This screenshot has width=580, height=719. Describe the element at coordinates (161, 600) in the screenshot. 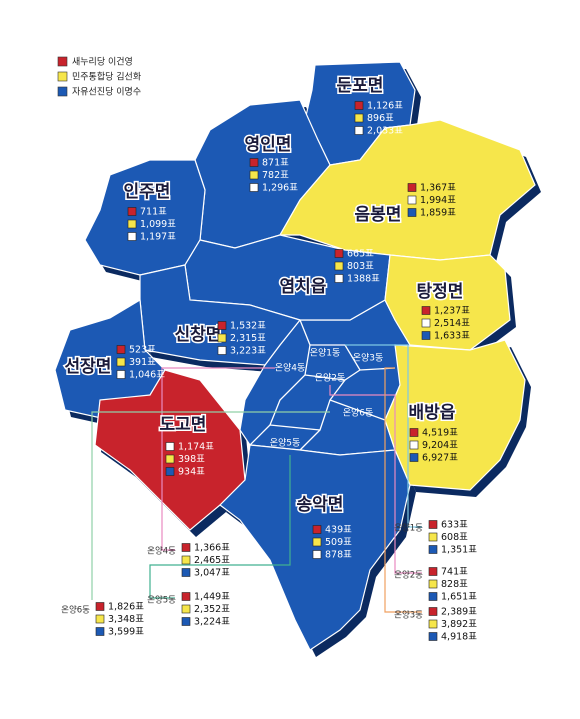

I see `dong-callout-label: 온양5동` at that location.